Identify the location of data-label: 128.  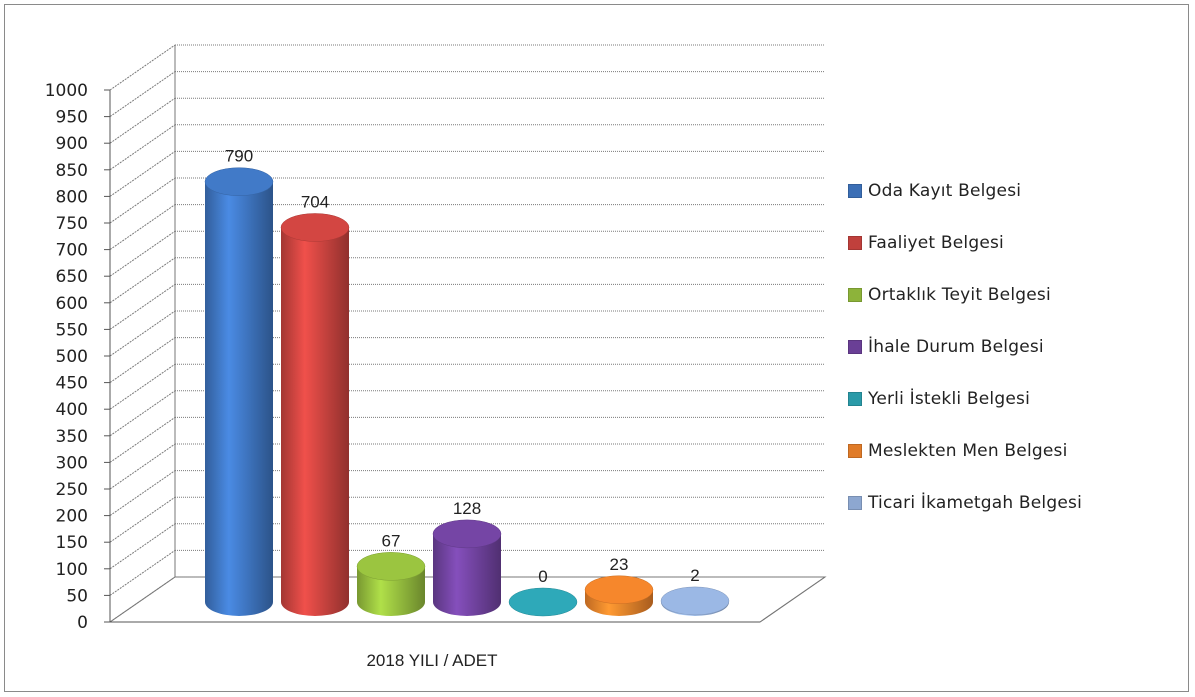
(467, 508).